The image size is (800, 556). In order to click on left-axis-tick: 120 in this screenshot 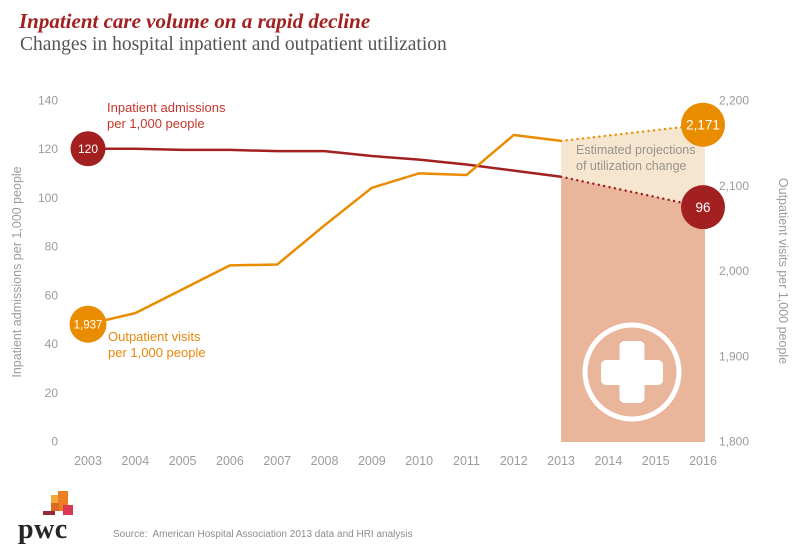, I will do `click(48, 149)`.